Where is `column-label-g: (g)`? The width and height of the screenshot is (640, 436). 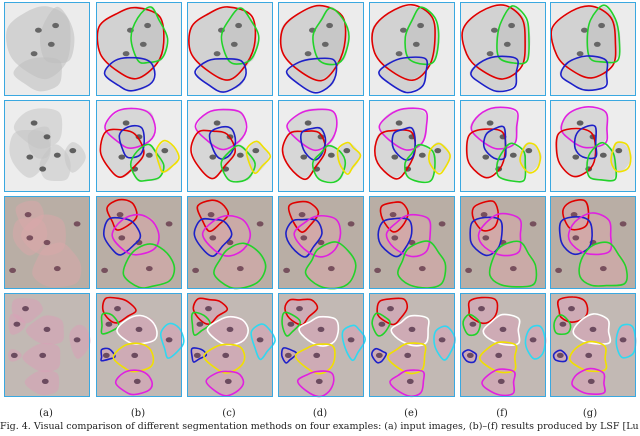 column-label-g: (g) is located at coordinates (590, 413).